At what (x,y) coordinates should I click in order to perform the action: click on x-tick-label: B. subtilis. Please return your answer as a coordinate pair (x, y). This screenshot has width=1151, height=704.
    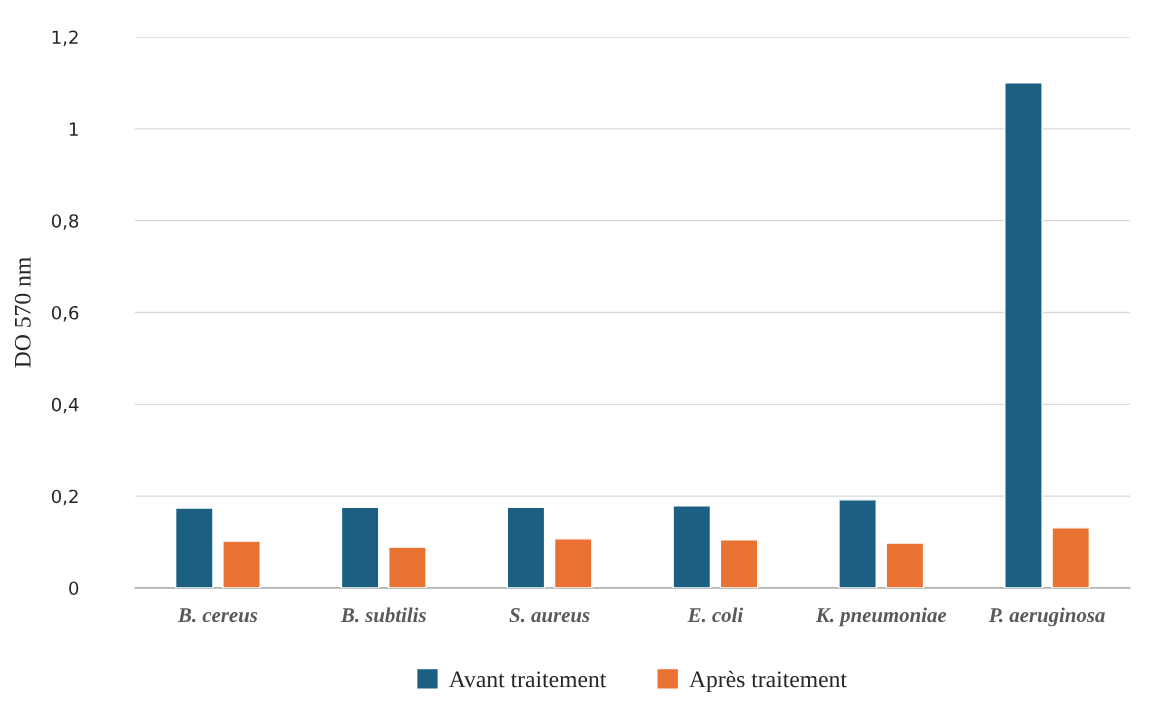
    Looking at the image, I should click on (383, 615).